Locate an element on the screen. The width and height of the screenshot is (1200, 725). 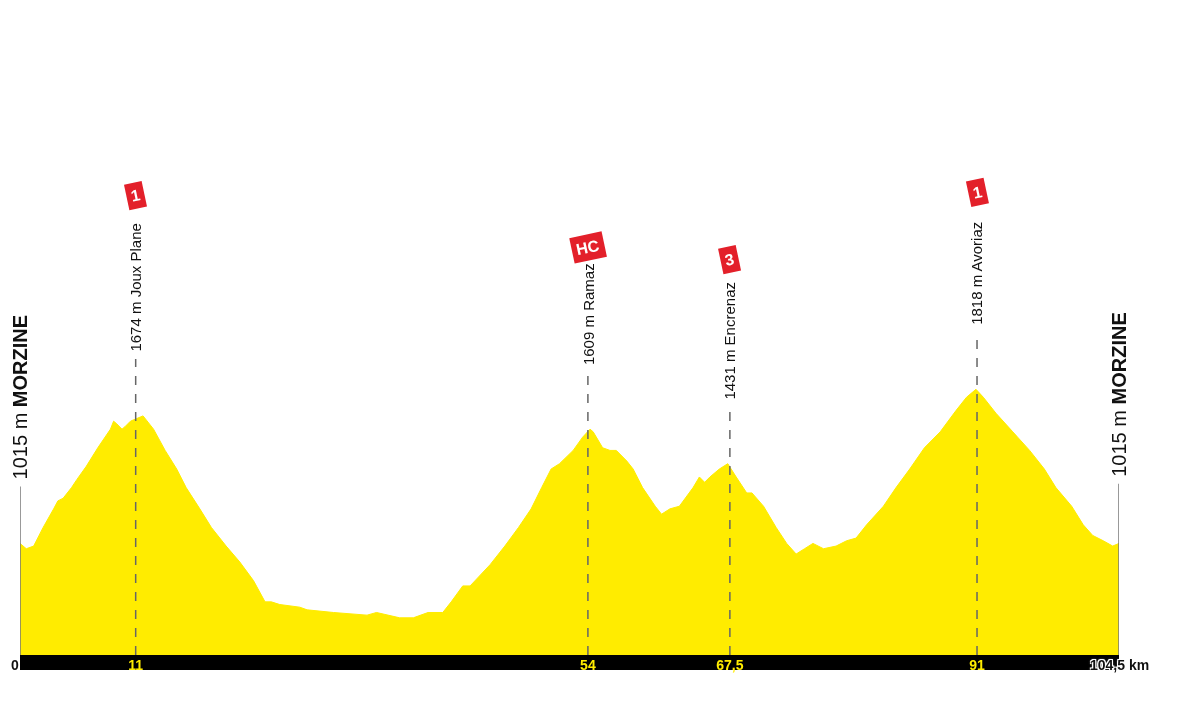
x-tick-label: 11 is located at coordinates (136, 664).